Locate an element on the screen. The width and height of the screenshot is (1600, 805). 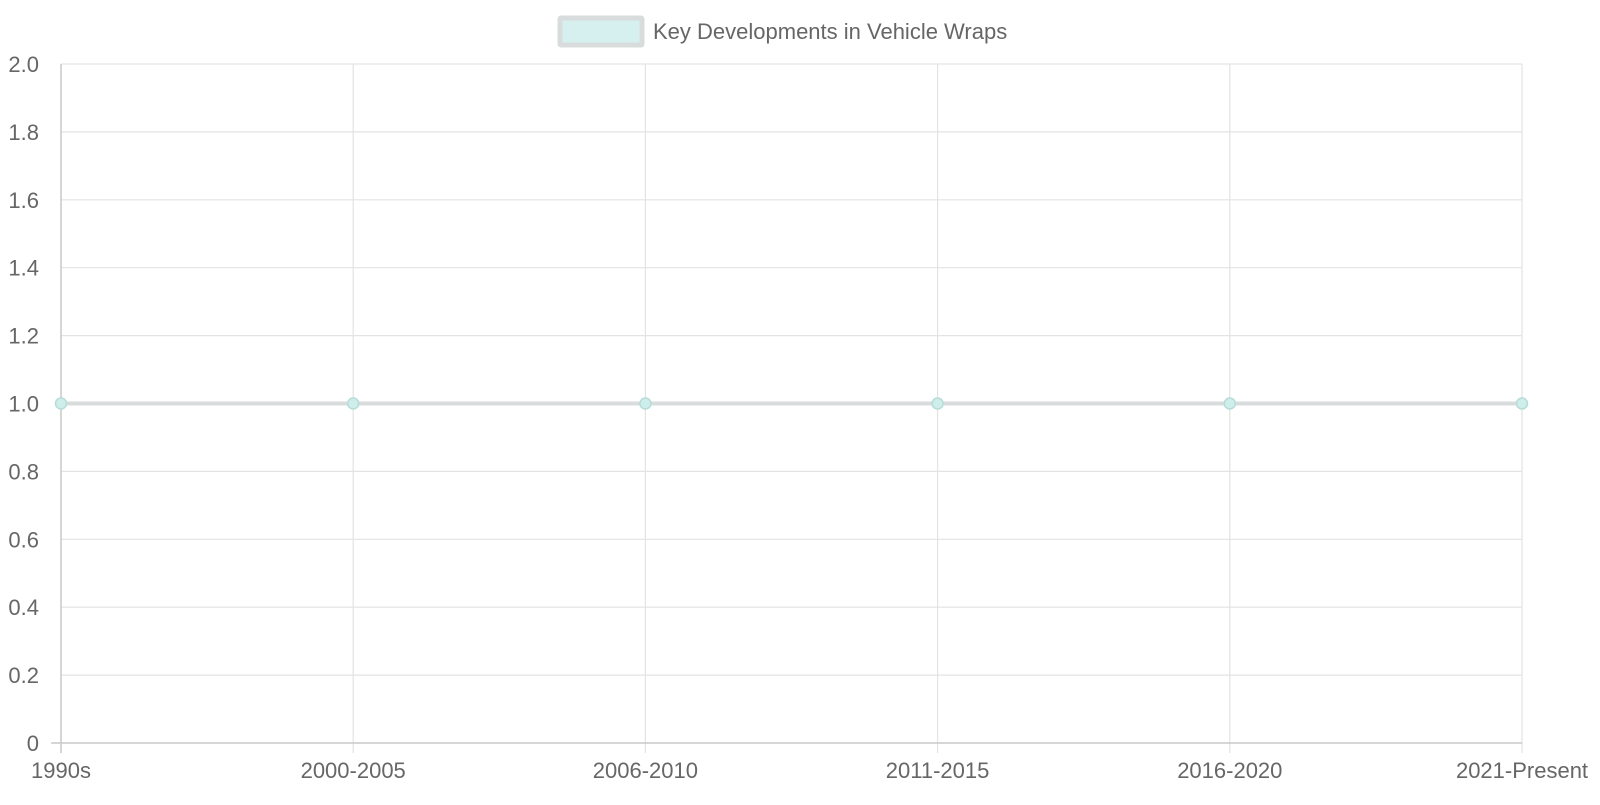
y-tick-label: 1.6 is located at coordinates (23, 200).